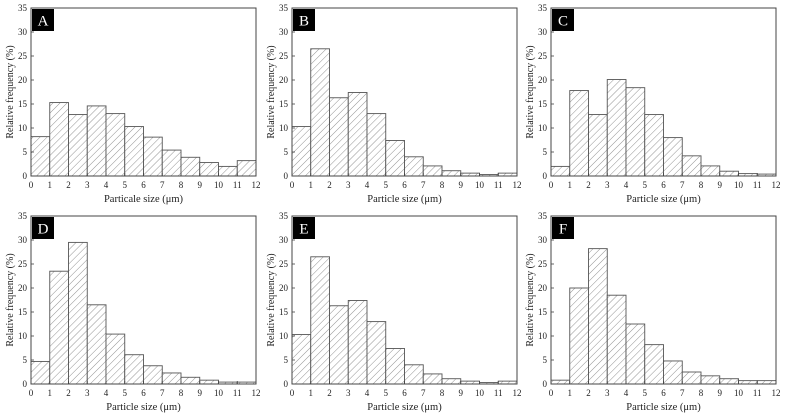  I want to click on chart-f-xtick-label: 2, so click(588, 393).